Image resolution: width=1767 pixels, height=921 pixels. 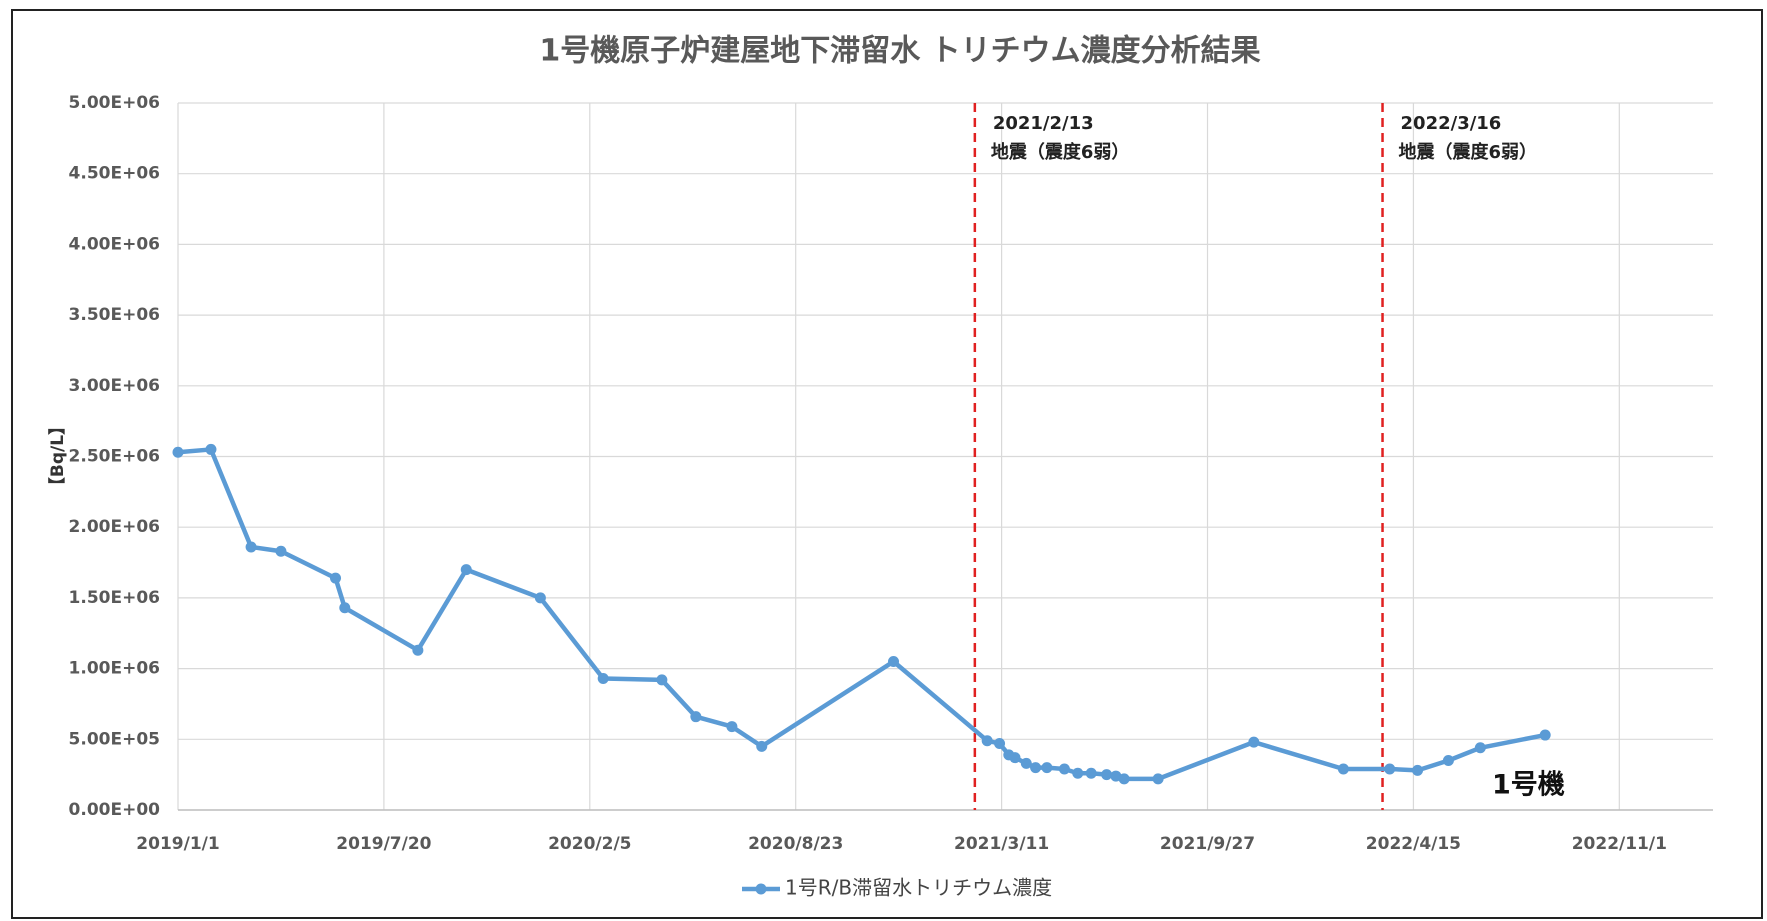 I want to click on y-tick-label: 1.50E+06, so click(x=114, y=598).